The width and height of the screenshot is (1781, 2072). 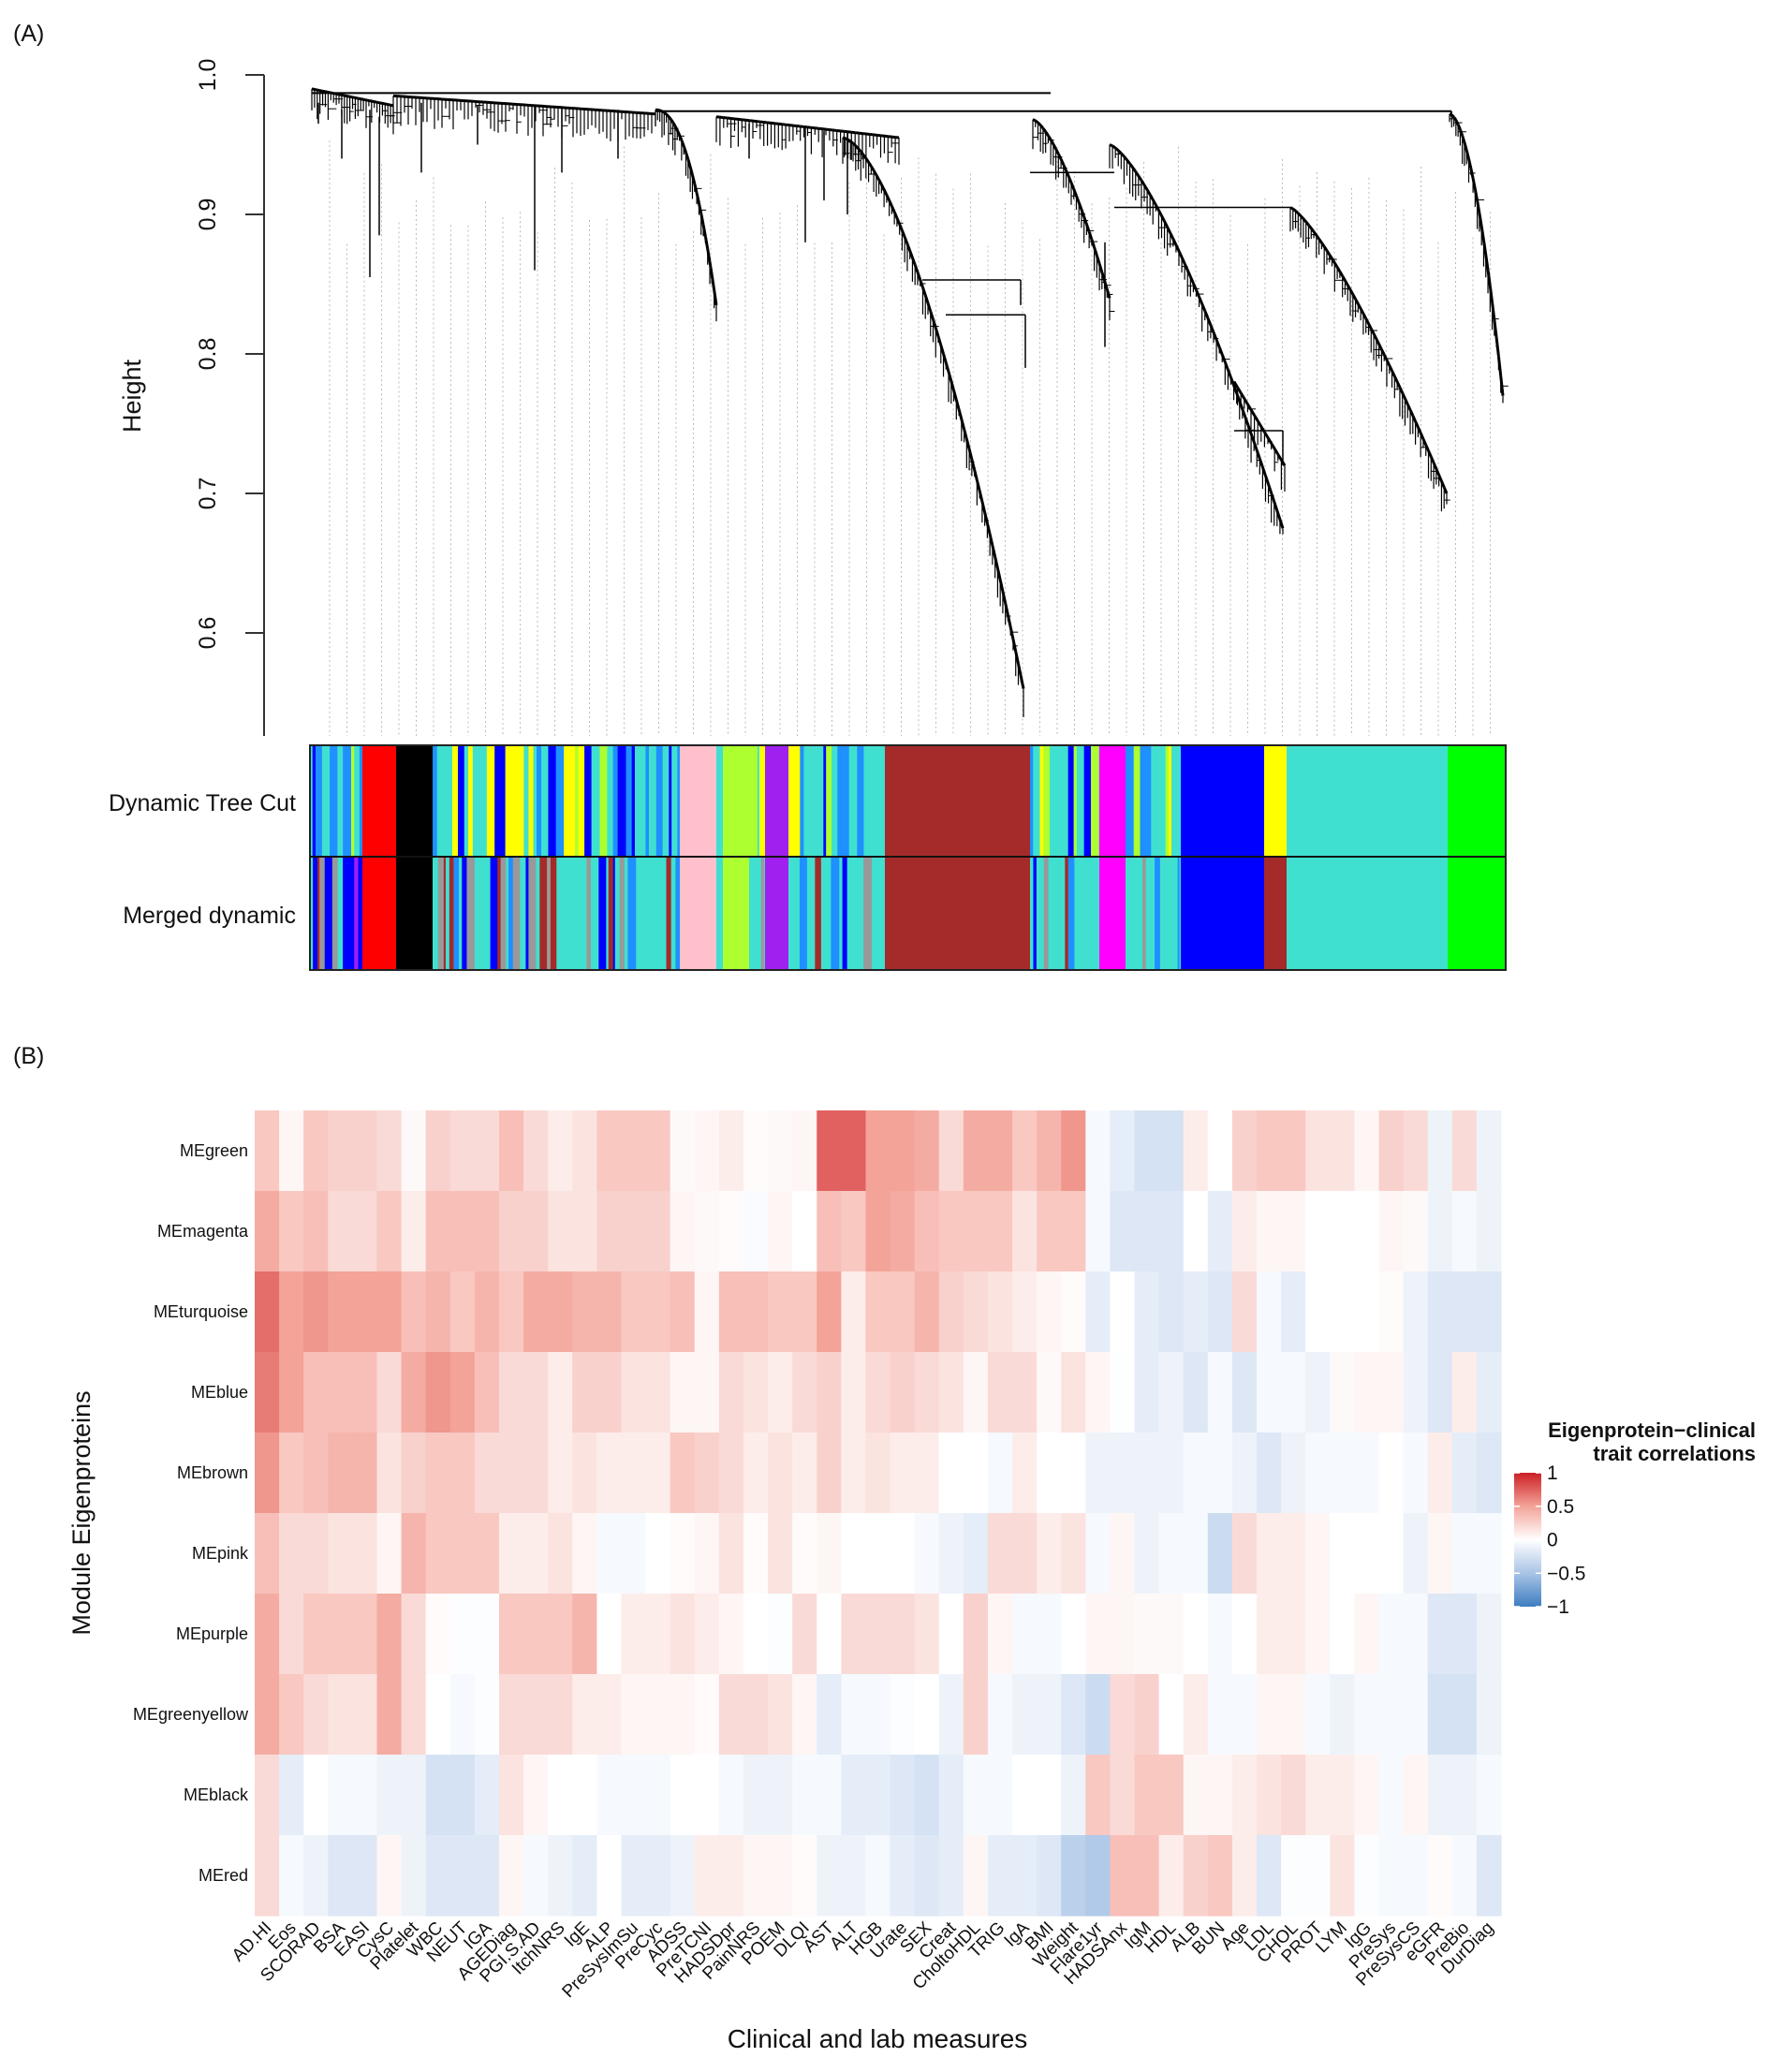 What do you see at coordinates (1477, 801) in the screenshot?
I see `module-segment-green` at bounding box center [1477, 801].